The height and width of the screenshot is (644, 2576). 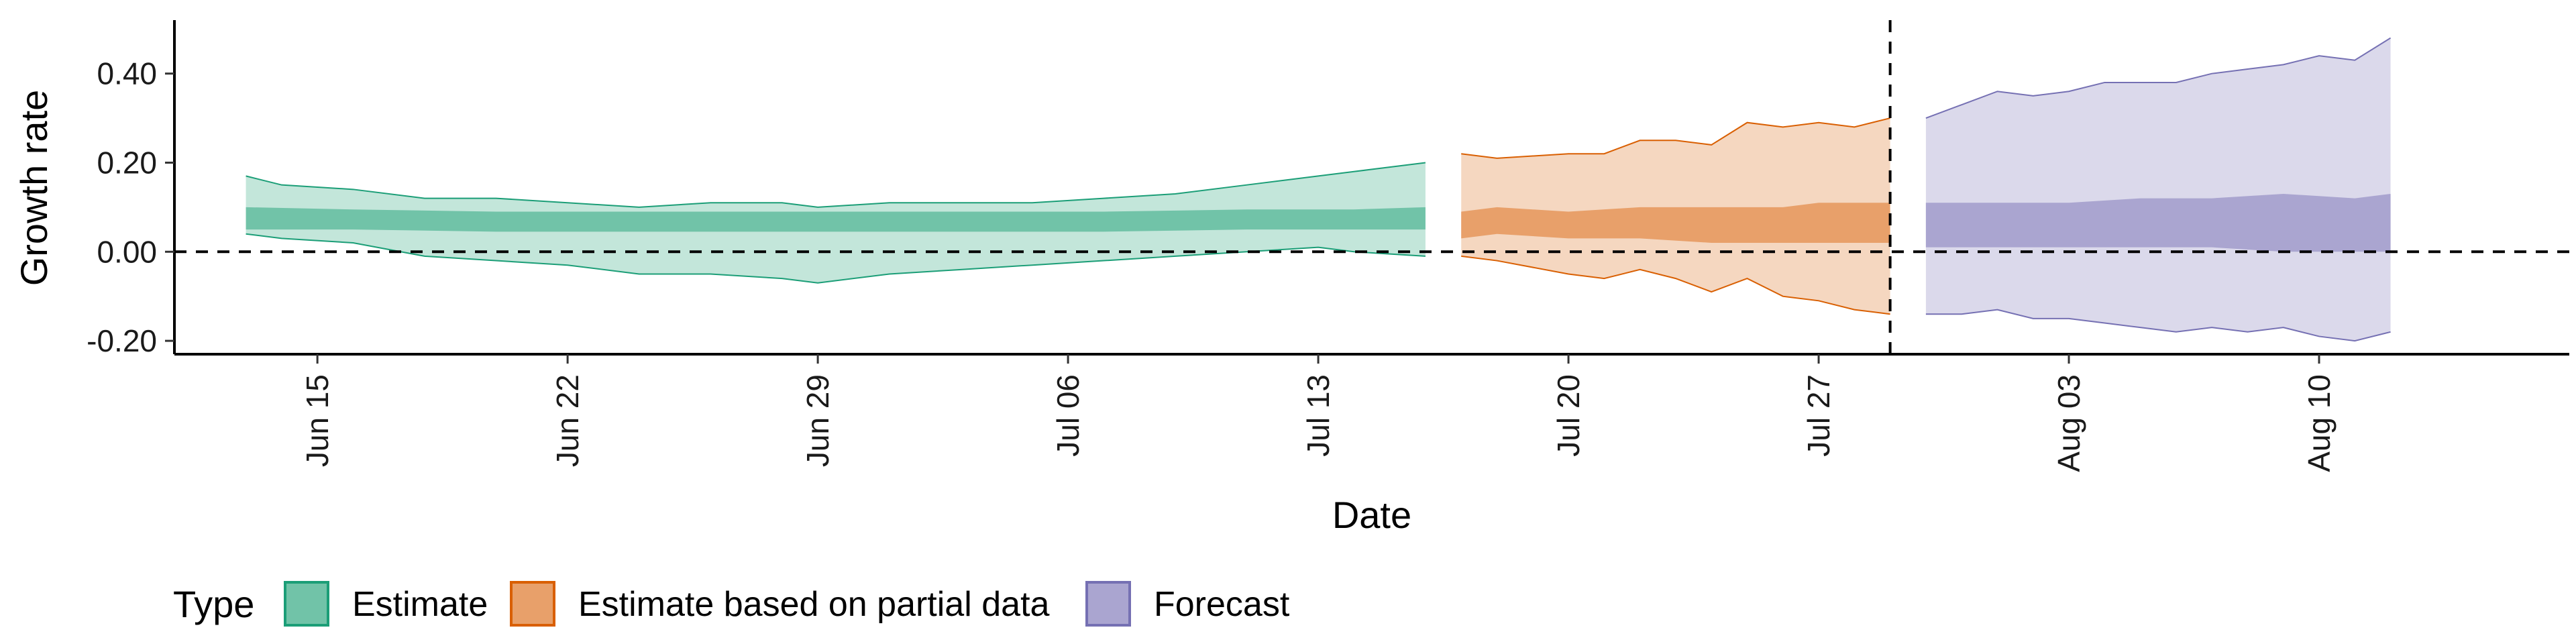 What do you see at coordinates (2158, 222) in the screenshot?
I see `series-2-inner-band` at bounding box center [2158, 222].